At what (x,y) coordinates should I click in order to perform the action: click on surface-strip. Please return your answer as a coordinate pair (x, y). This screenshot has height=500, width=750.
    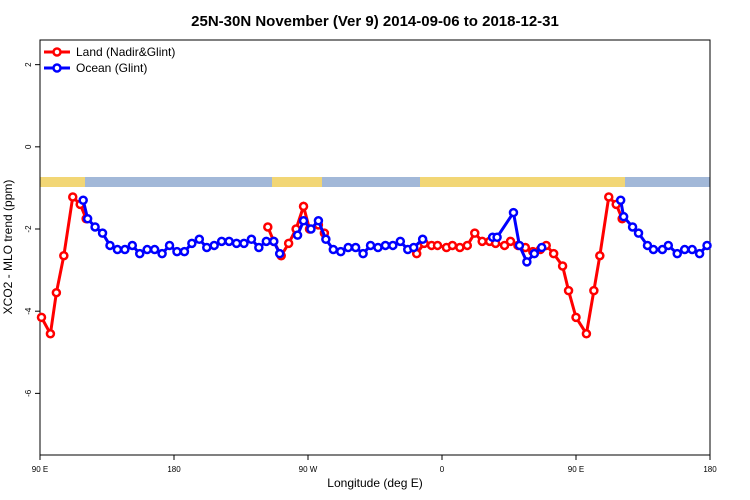
    Looking at the image, I should click on (375, 182).